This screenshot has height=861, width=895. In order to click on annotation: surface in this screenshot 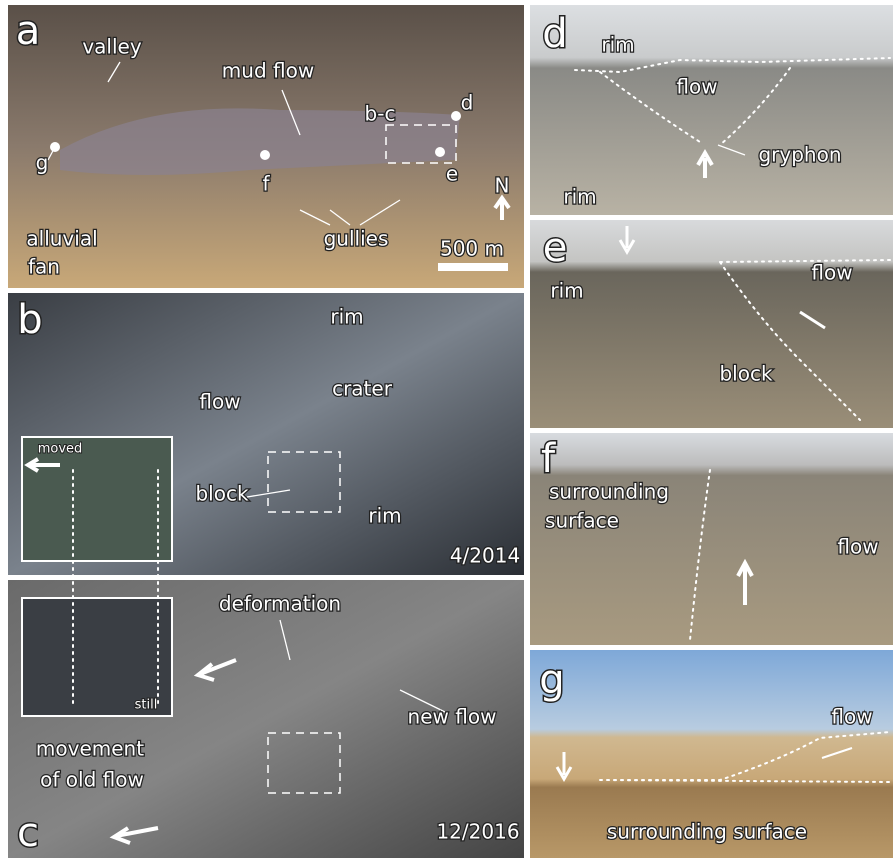, I will do `click(582, 521)`.